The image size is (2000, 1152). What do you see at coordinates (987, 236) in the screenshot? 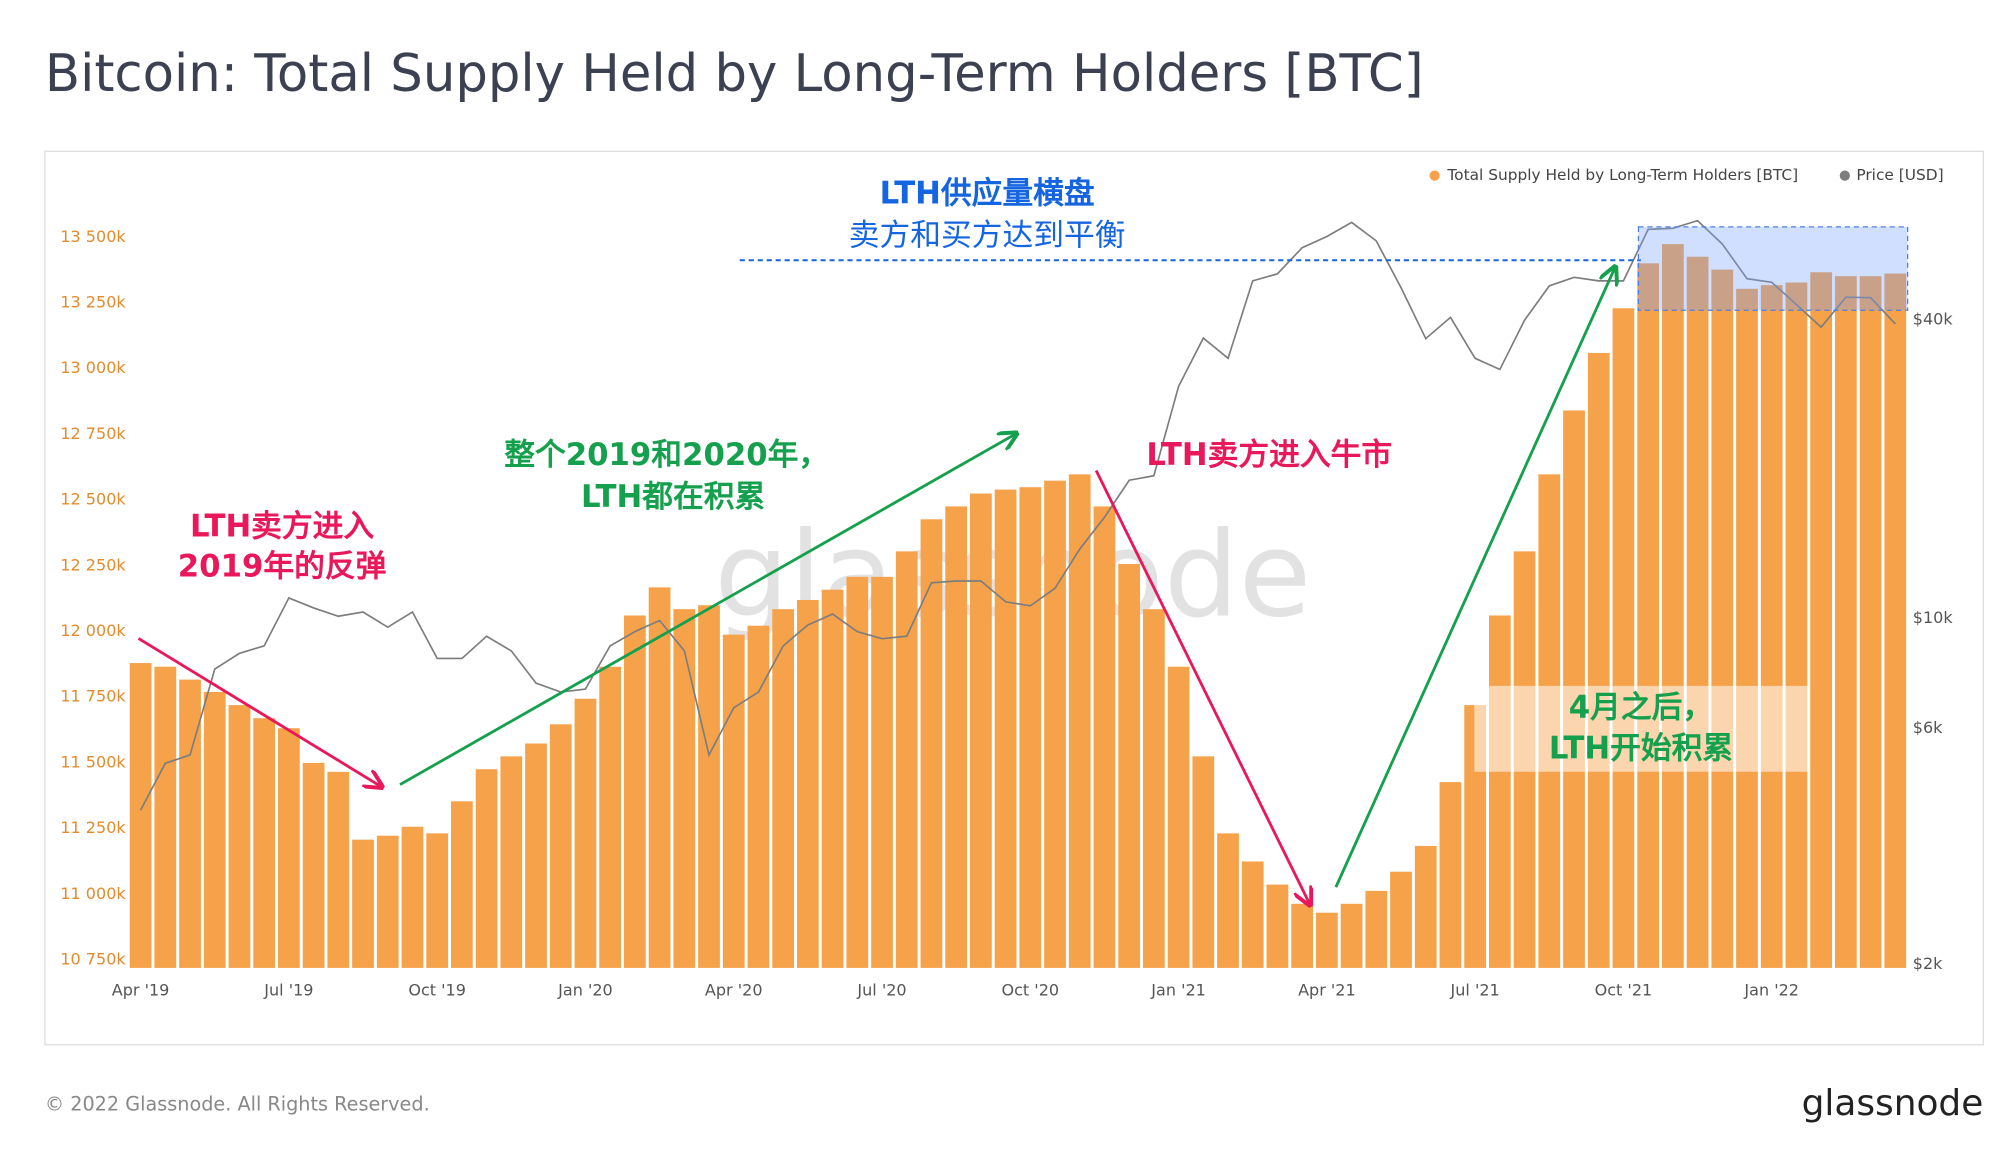
I see `annotation: 卖方和买方达到平衡` at bounding box center [987, 236].